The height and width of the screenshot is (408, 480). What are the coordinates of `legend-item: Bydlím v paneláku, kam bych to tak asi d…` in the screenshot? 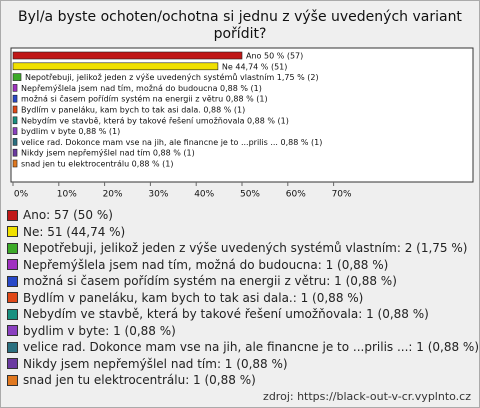 It's located at (243, 298).